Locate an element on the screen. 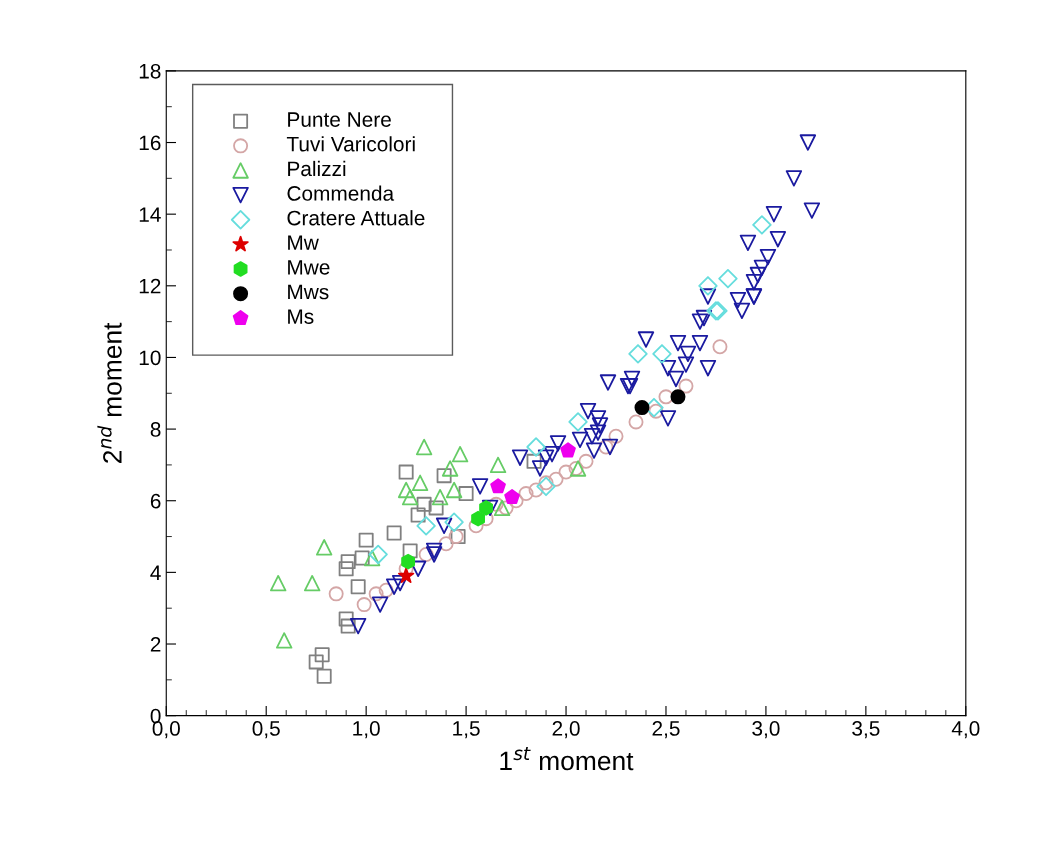 The width and height of the screenshot is (1059, 854). y-axis-title: 2$^{nd}$ moment is located at coordinates (109, 392).